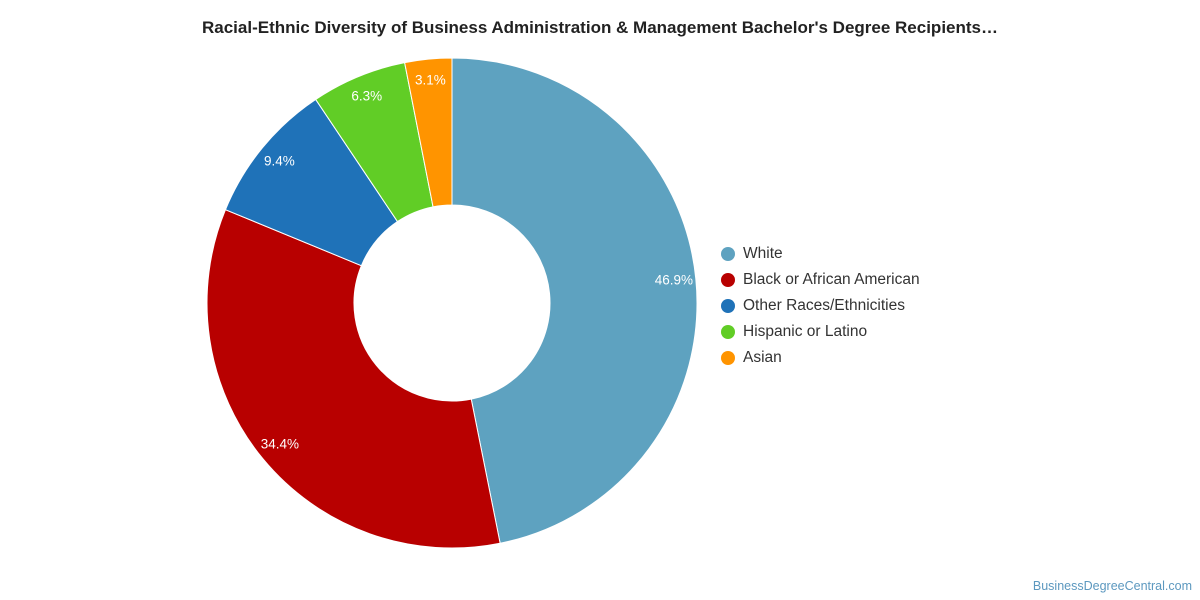 This screenshot has height=600, width=1200. What do you see at coordinates (805, 331) in the screenshot?
I see `legend-label-hispanic-or-latino: Hispanic or Latino` at bounding box center [805, 331].